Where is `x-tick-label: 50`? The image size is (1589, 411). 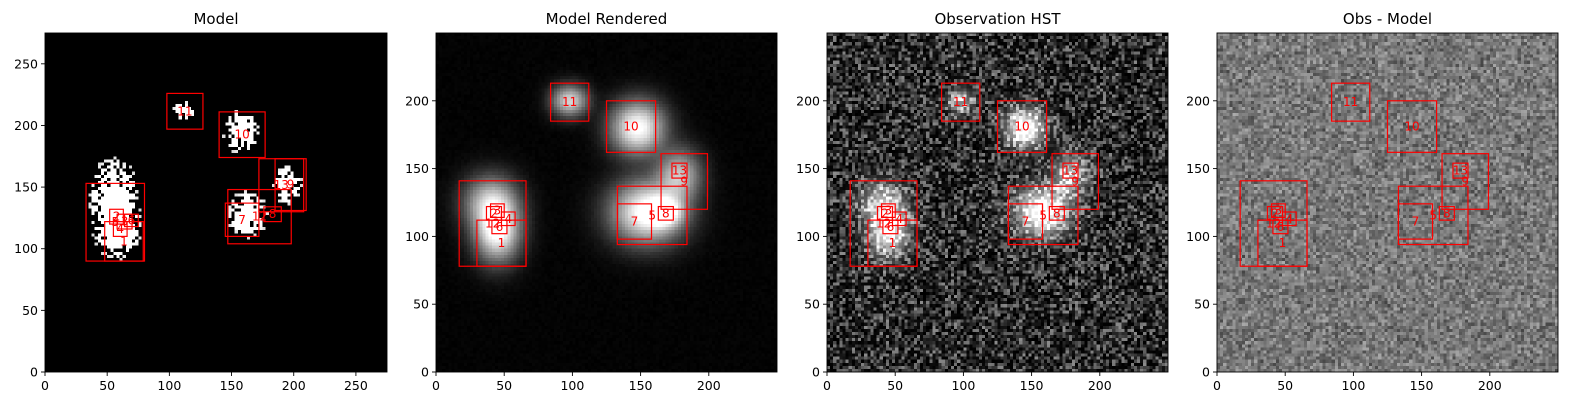 x-tick-label: 50 is located at coordinates (504, 385).